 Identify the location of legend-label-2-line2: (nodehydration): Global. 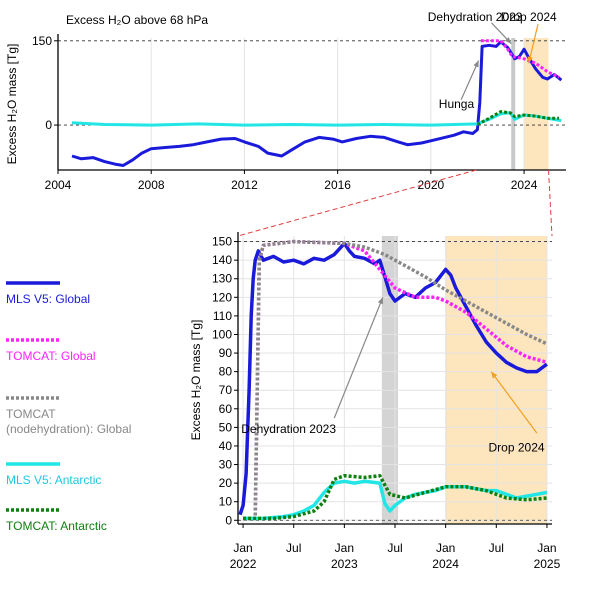
(68, 429).